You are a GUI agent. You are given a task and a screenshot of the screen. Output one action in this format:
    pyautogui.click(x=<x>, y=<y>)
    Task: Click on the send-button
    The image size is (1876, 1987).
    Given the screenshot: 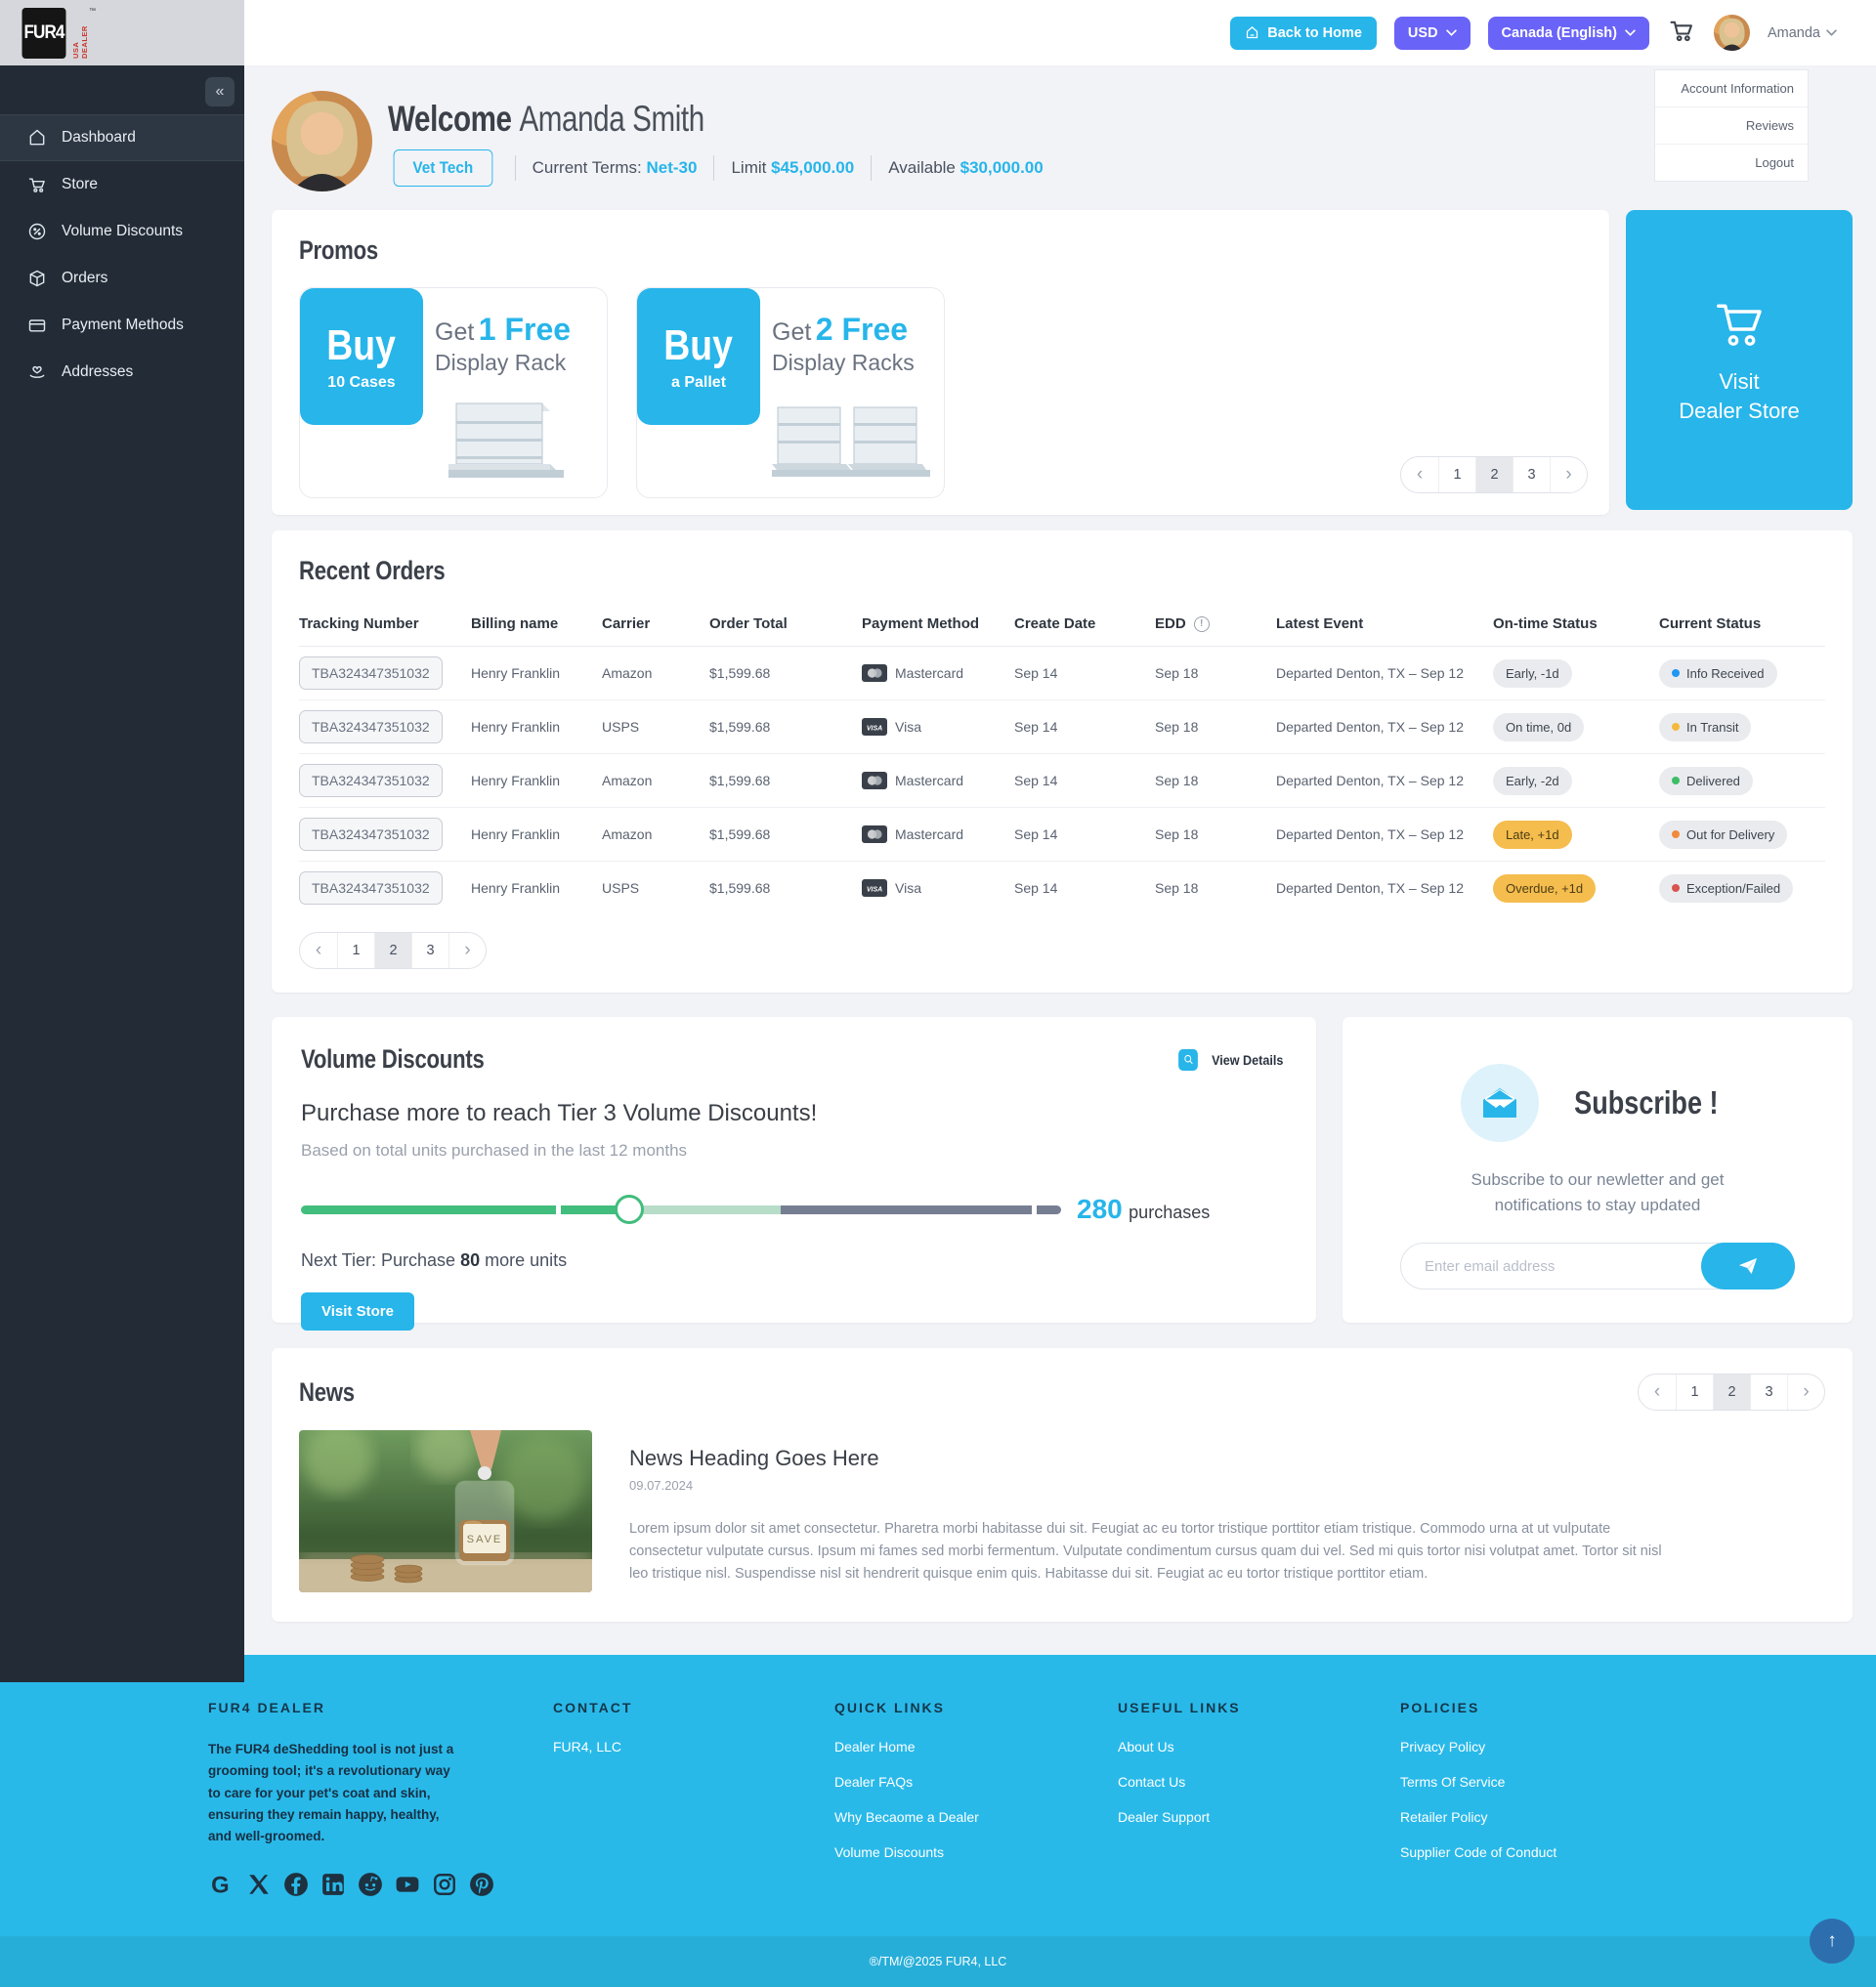 What is the action you would take?
    pyautogui.click(x=1748, y=1266)
    